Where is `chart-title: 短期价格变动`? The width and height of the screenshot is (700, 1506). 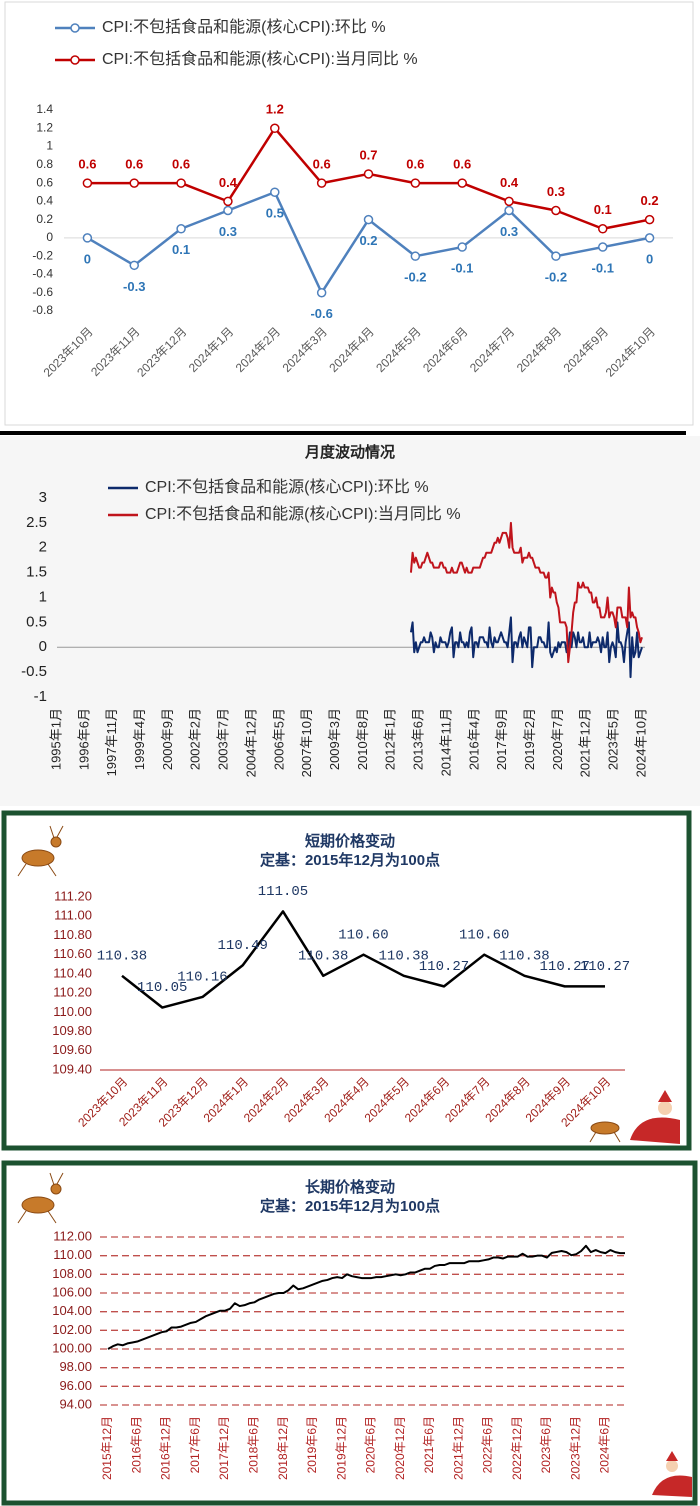 chart-title: 短期价格变动 is located at coordinates (350, 841).